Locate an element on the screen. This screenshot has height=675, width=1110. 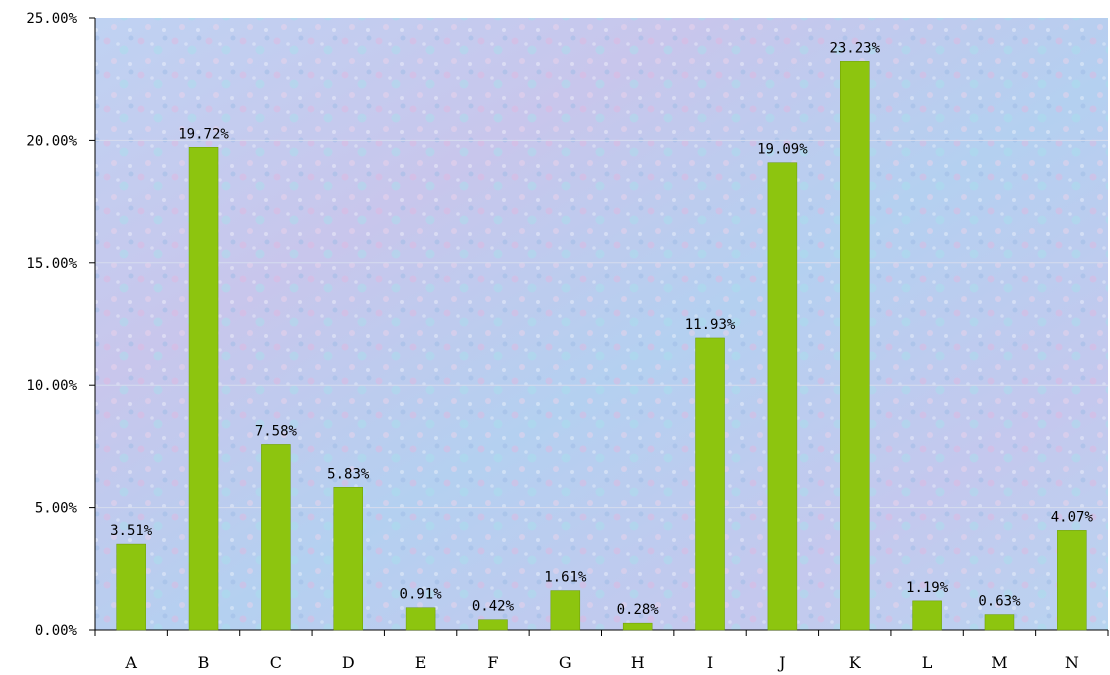
data-label-b: 19.72% is located at coordinates (203, 134).